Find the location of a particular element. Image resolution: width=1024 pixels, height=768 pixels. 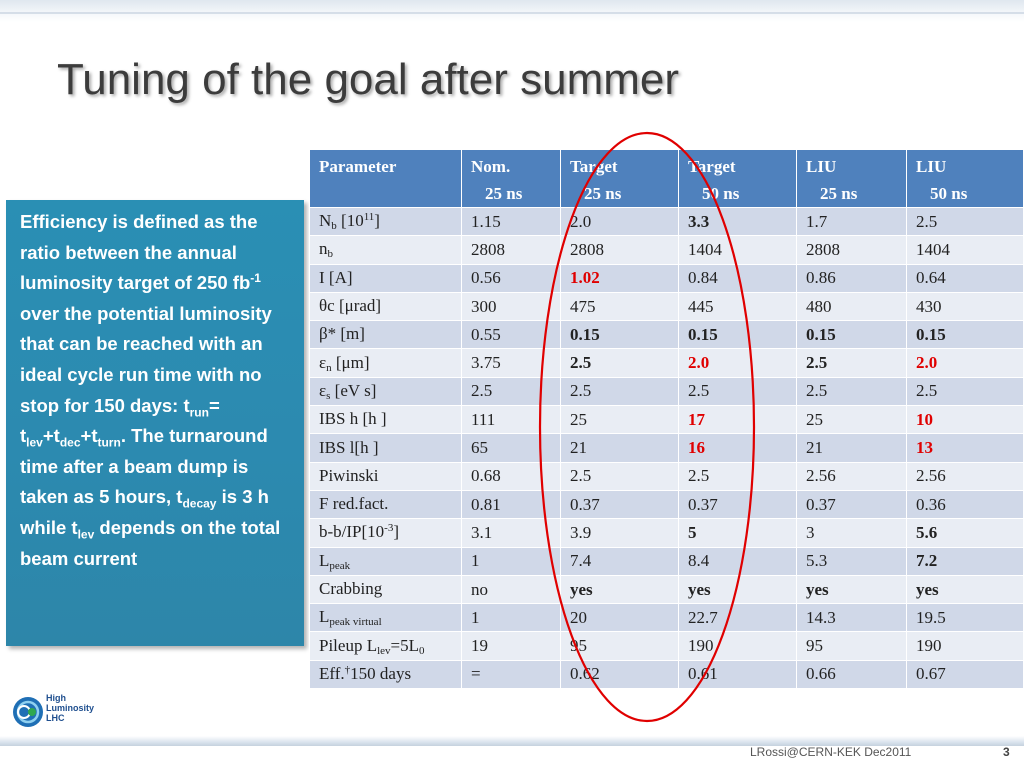

table-row: Piwinski 0.68 2.5 2.5 2.56 2.56 is located at coordinates (666, 476).